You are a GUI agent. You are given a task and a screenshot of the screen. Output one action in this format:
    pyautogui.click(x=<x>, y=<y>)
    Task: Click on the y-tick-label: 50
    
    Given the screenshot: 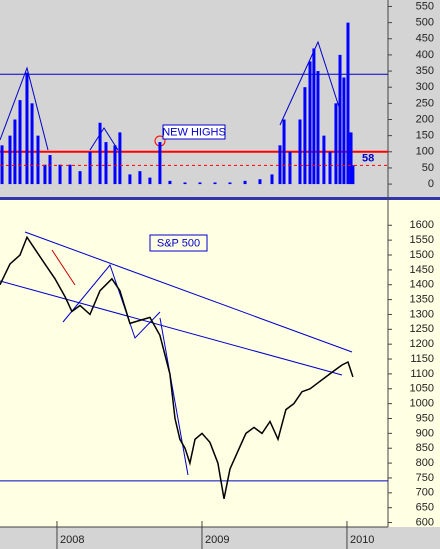 What is the action you would take?
    pyautogui.click(x=428, y=168)
    